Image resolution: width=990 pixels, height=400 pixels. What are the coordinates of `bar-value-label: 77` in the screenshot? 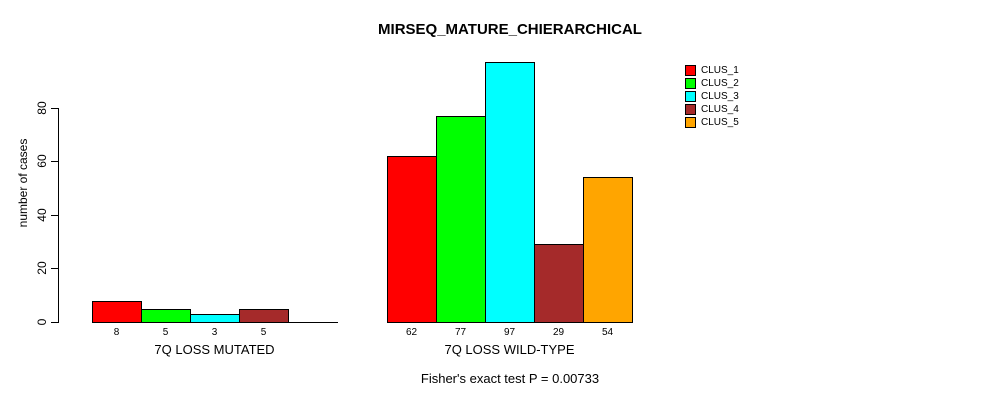 It's located at (460, 332).